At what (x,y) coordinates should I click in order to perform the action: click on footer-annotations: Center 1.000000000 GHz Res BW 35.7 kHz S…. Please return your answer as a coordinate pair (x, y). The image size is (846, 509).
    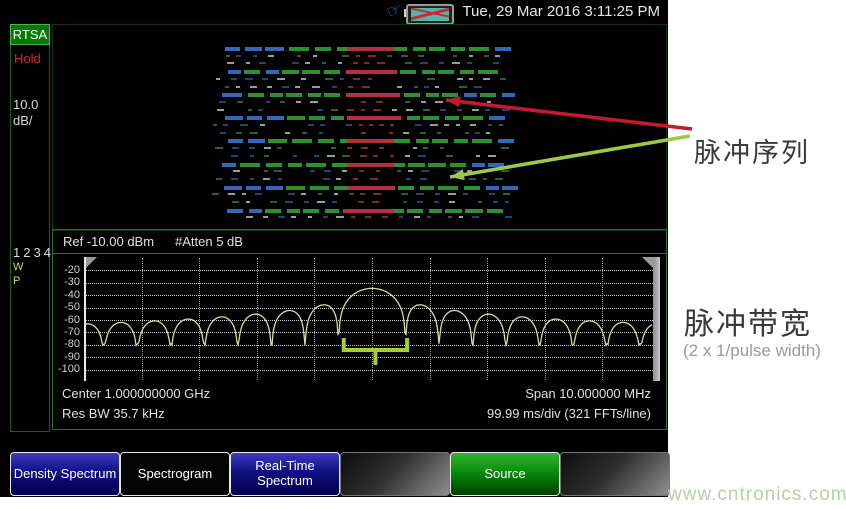
    Looking at the image, I should click on (358, 406).